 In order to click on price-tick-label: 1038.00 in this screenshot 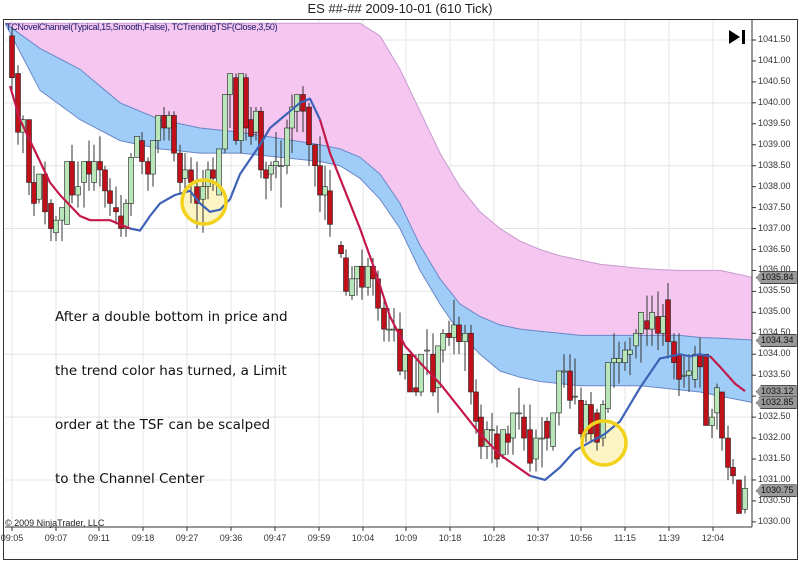, I will do `click(774, 185)`.